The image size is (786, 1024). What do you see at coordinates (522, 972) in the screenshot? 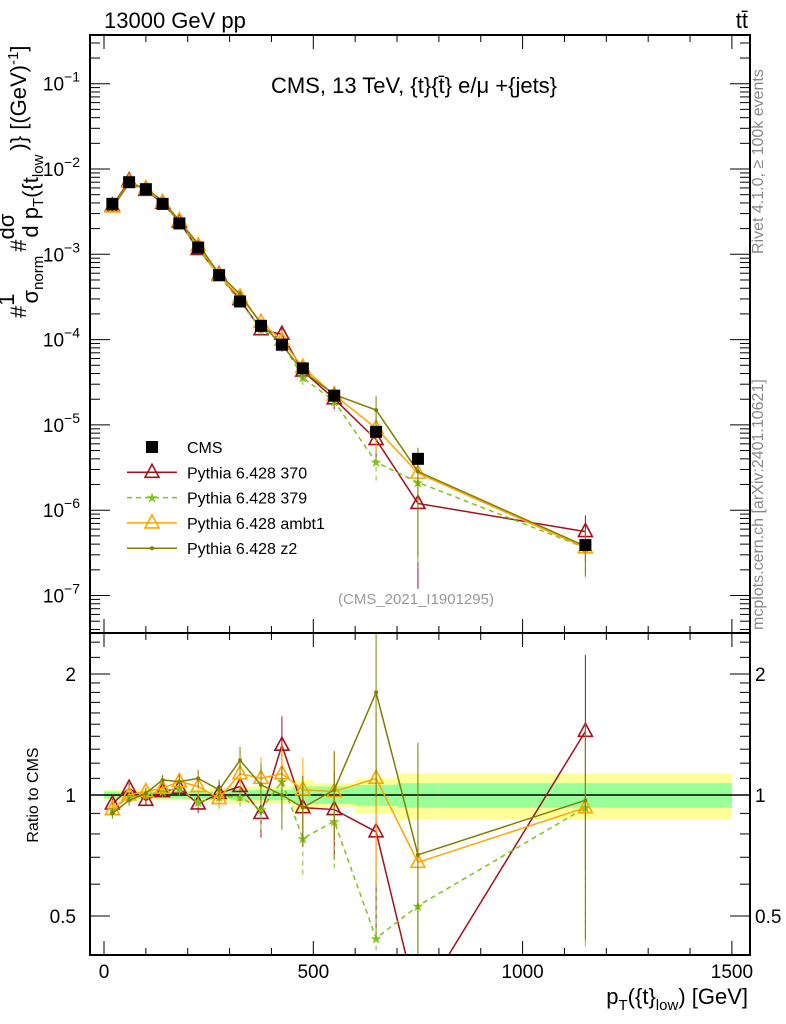
I see `x-tick-label: 1000` at bounding box center [522, 972].